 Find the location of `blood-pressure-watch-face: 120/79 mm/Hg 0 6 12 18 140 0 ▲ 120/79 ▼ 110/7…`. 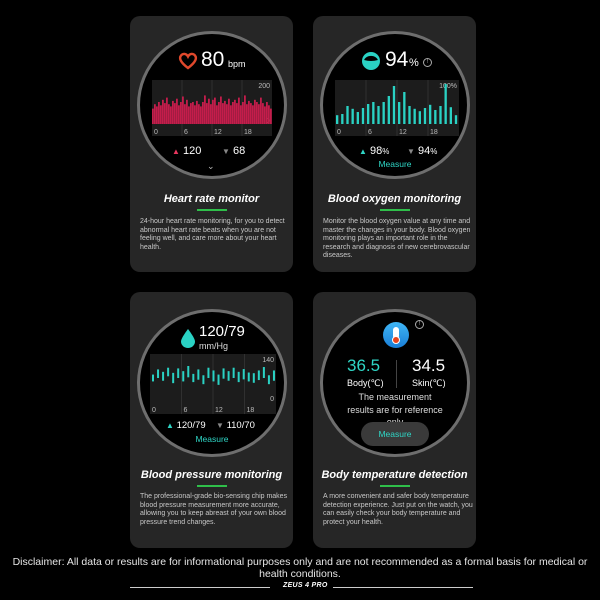

blood-pressure-watch-face: 120/79 mm/Hg 0 6 12 18 140 0 ▲ 120/79 ▼ 110/7… is located at coordinates (212, 383).